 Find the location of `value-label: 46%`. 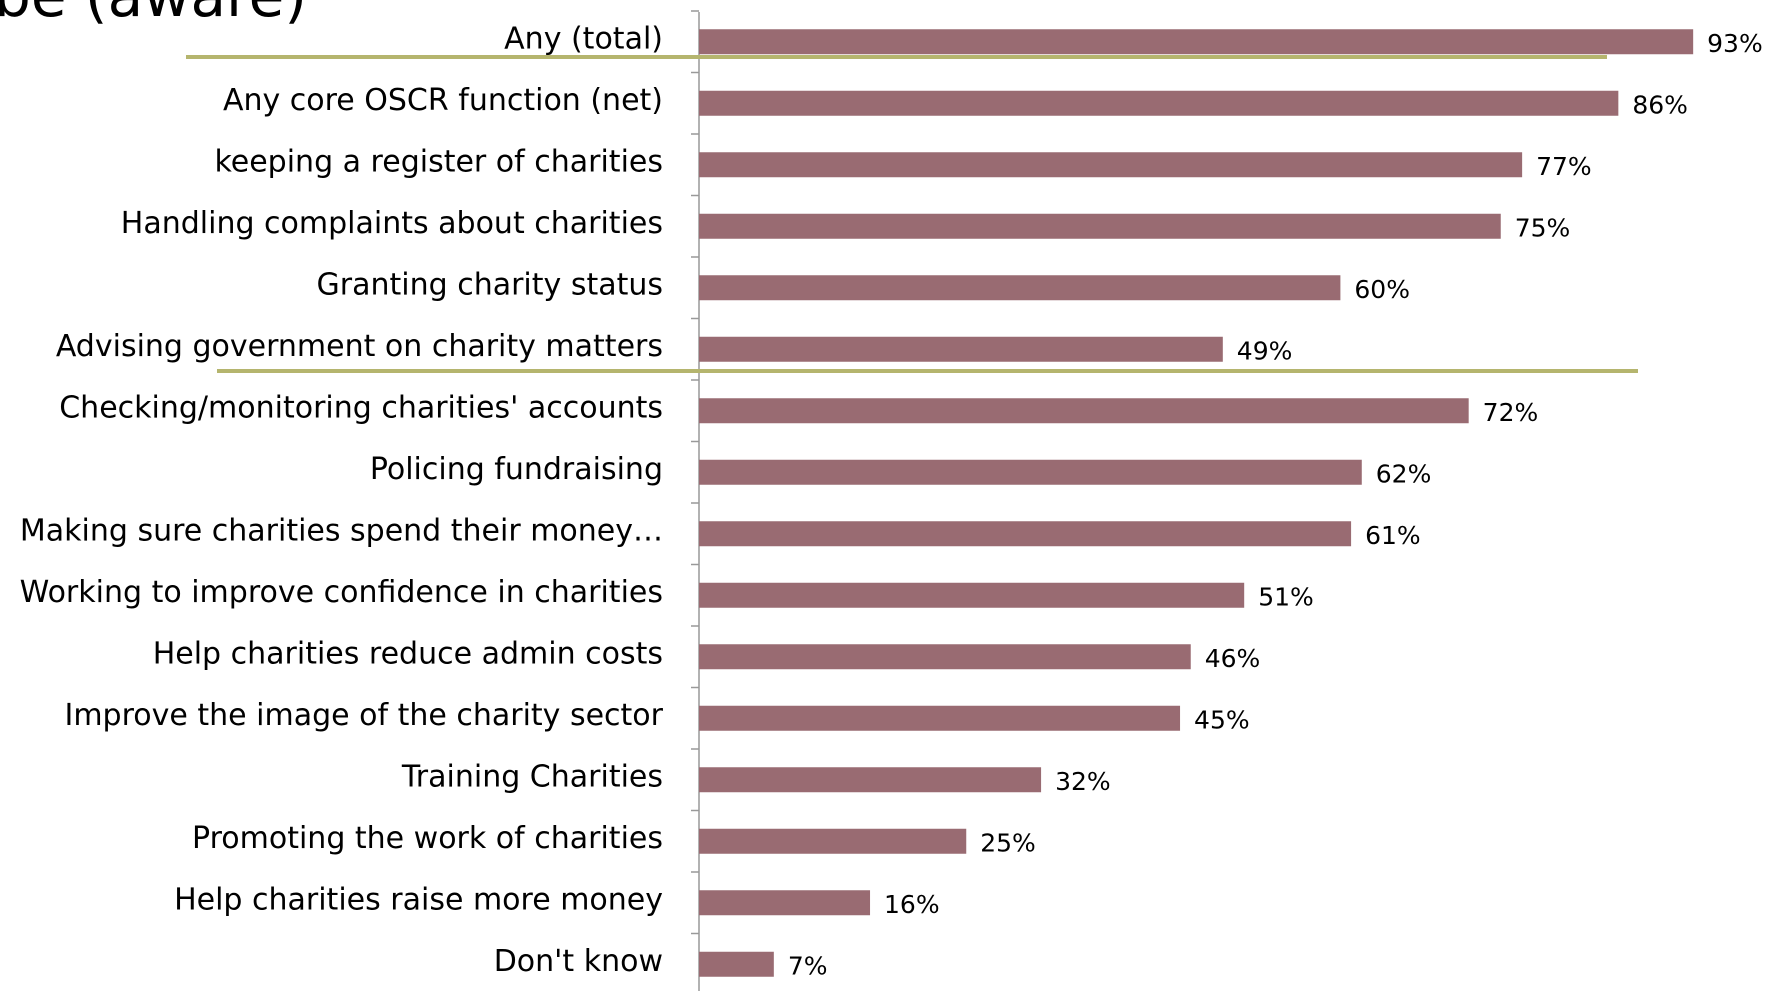

value-label: 46% is located at coordinates (1233, 658).